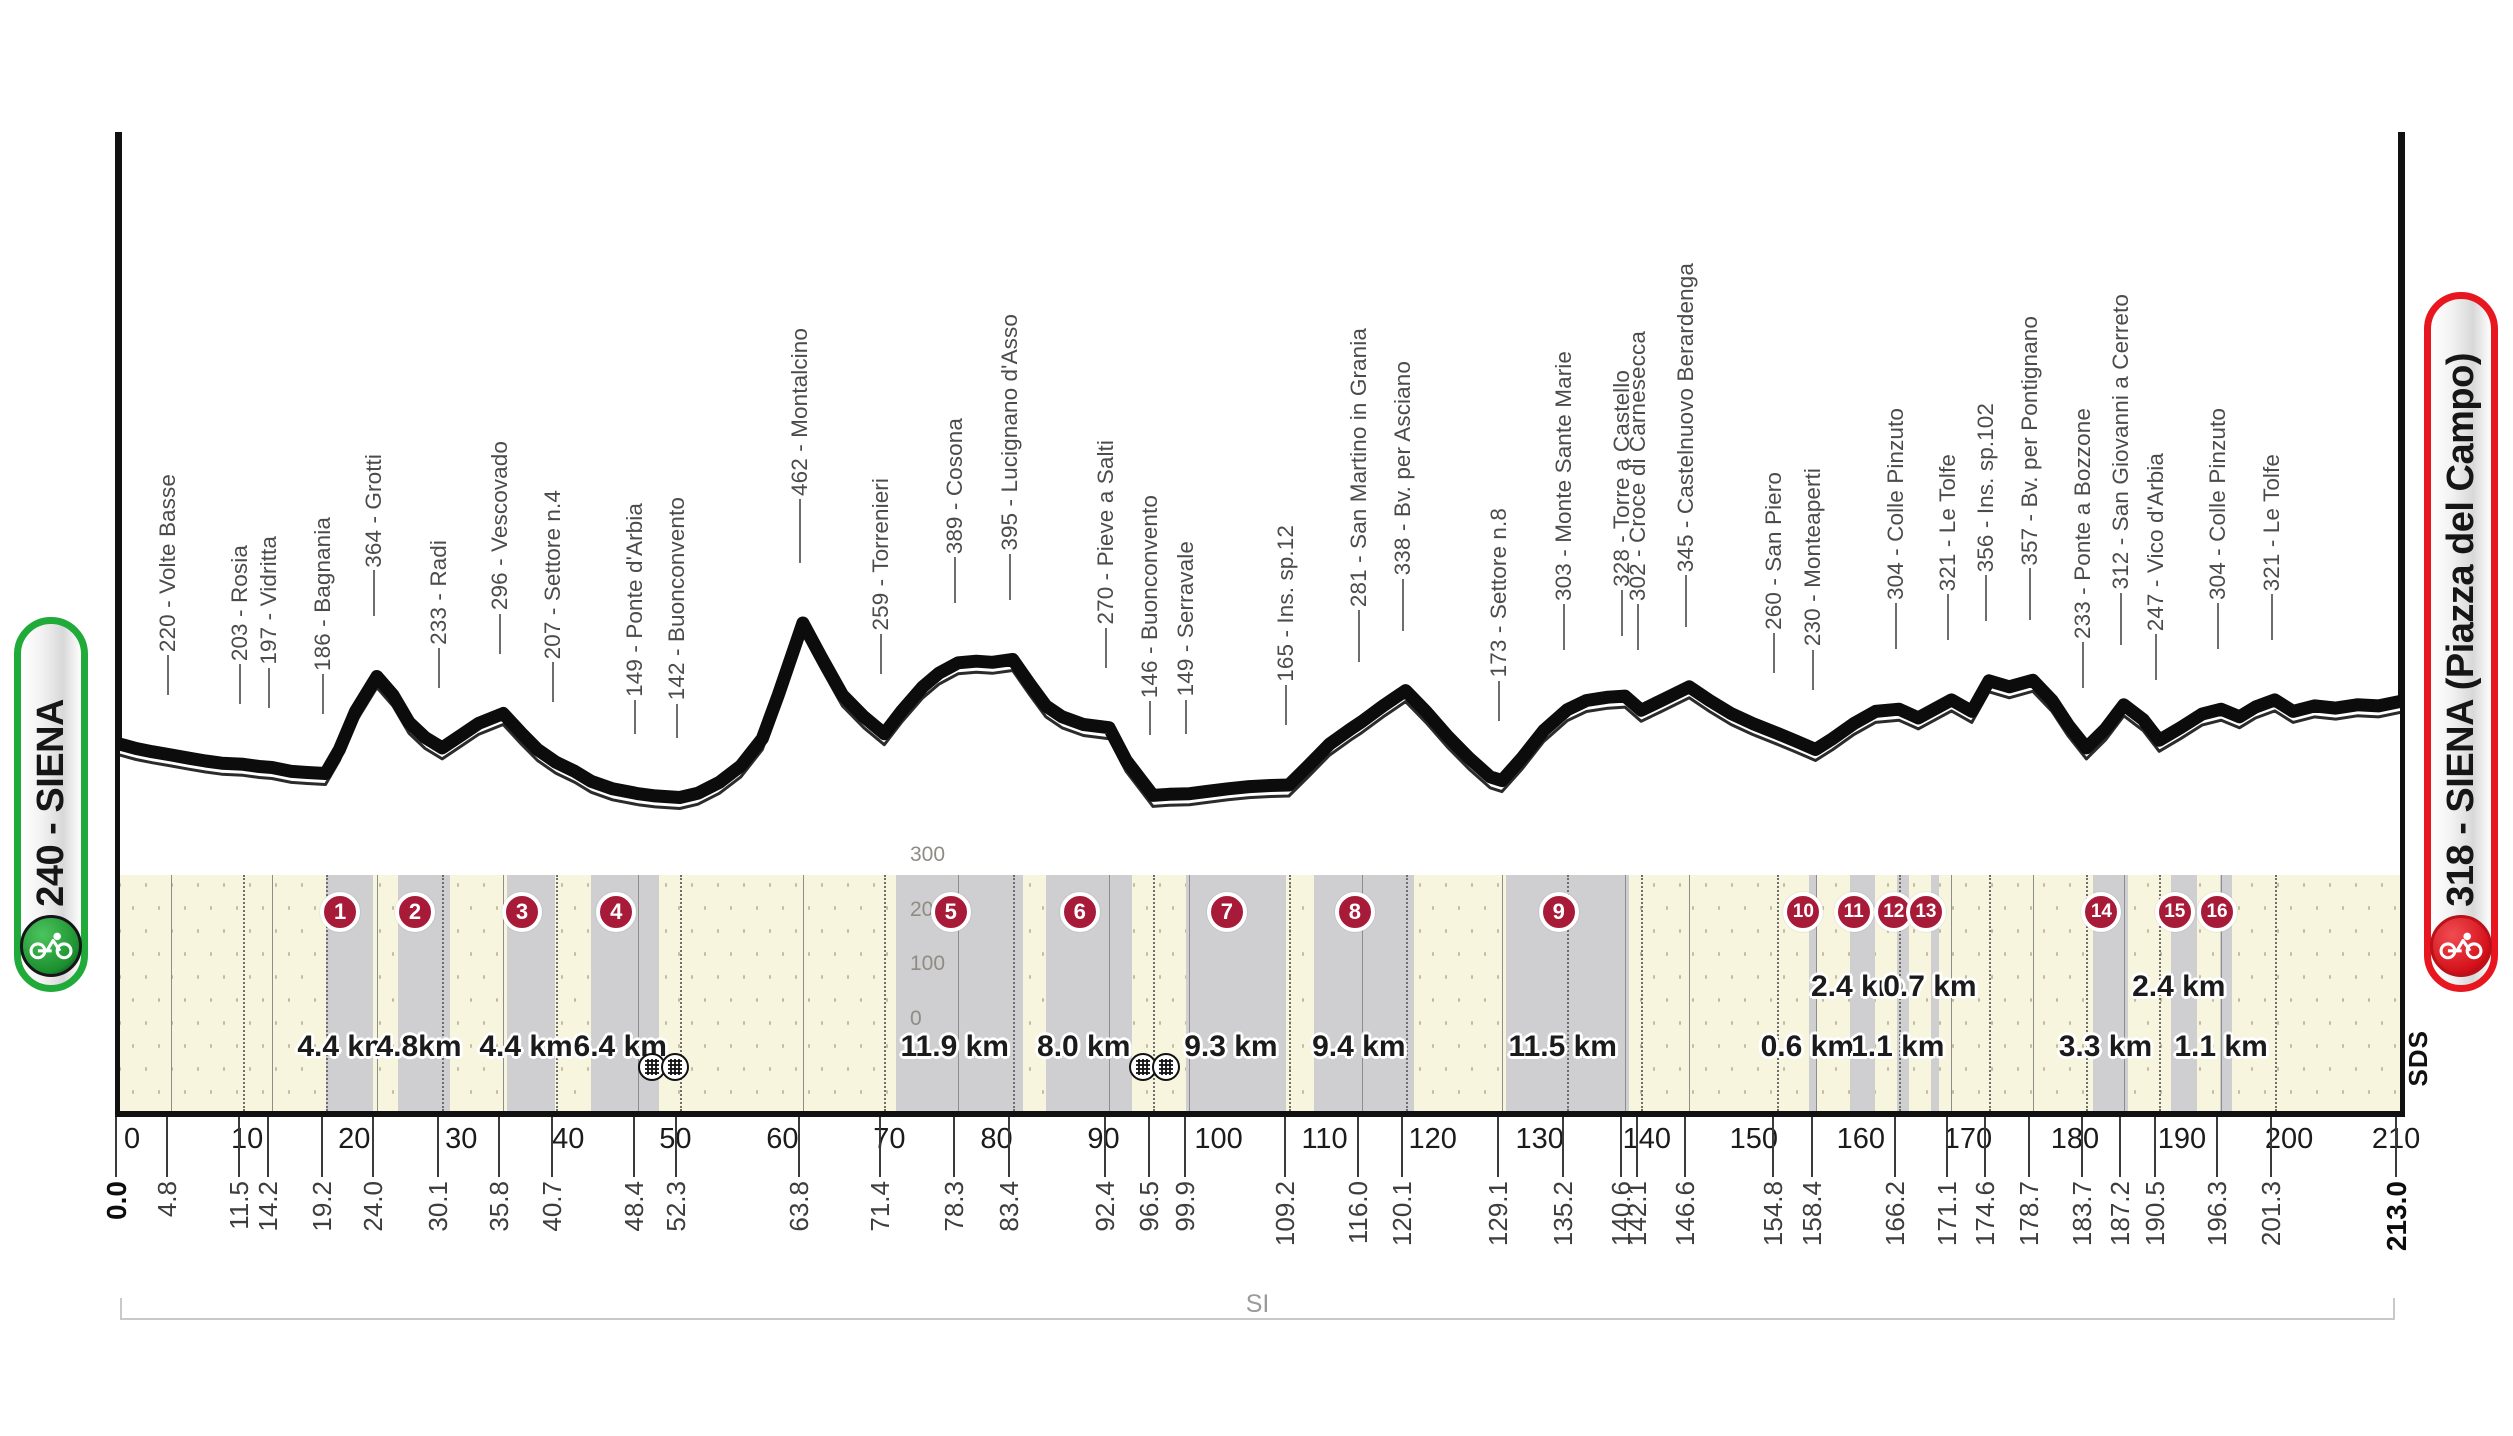 The image size is (2513, 1436). Describe the element at coordinates (526, 1046) in the screenshot. I see `sector-distance-3: 4.4 km` at that location.